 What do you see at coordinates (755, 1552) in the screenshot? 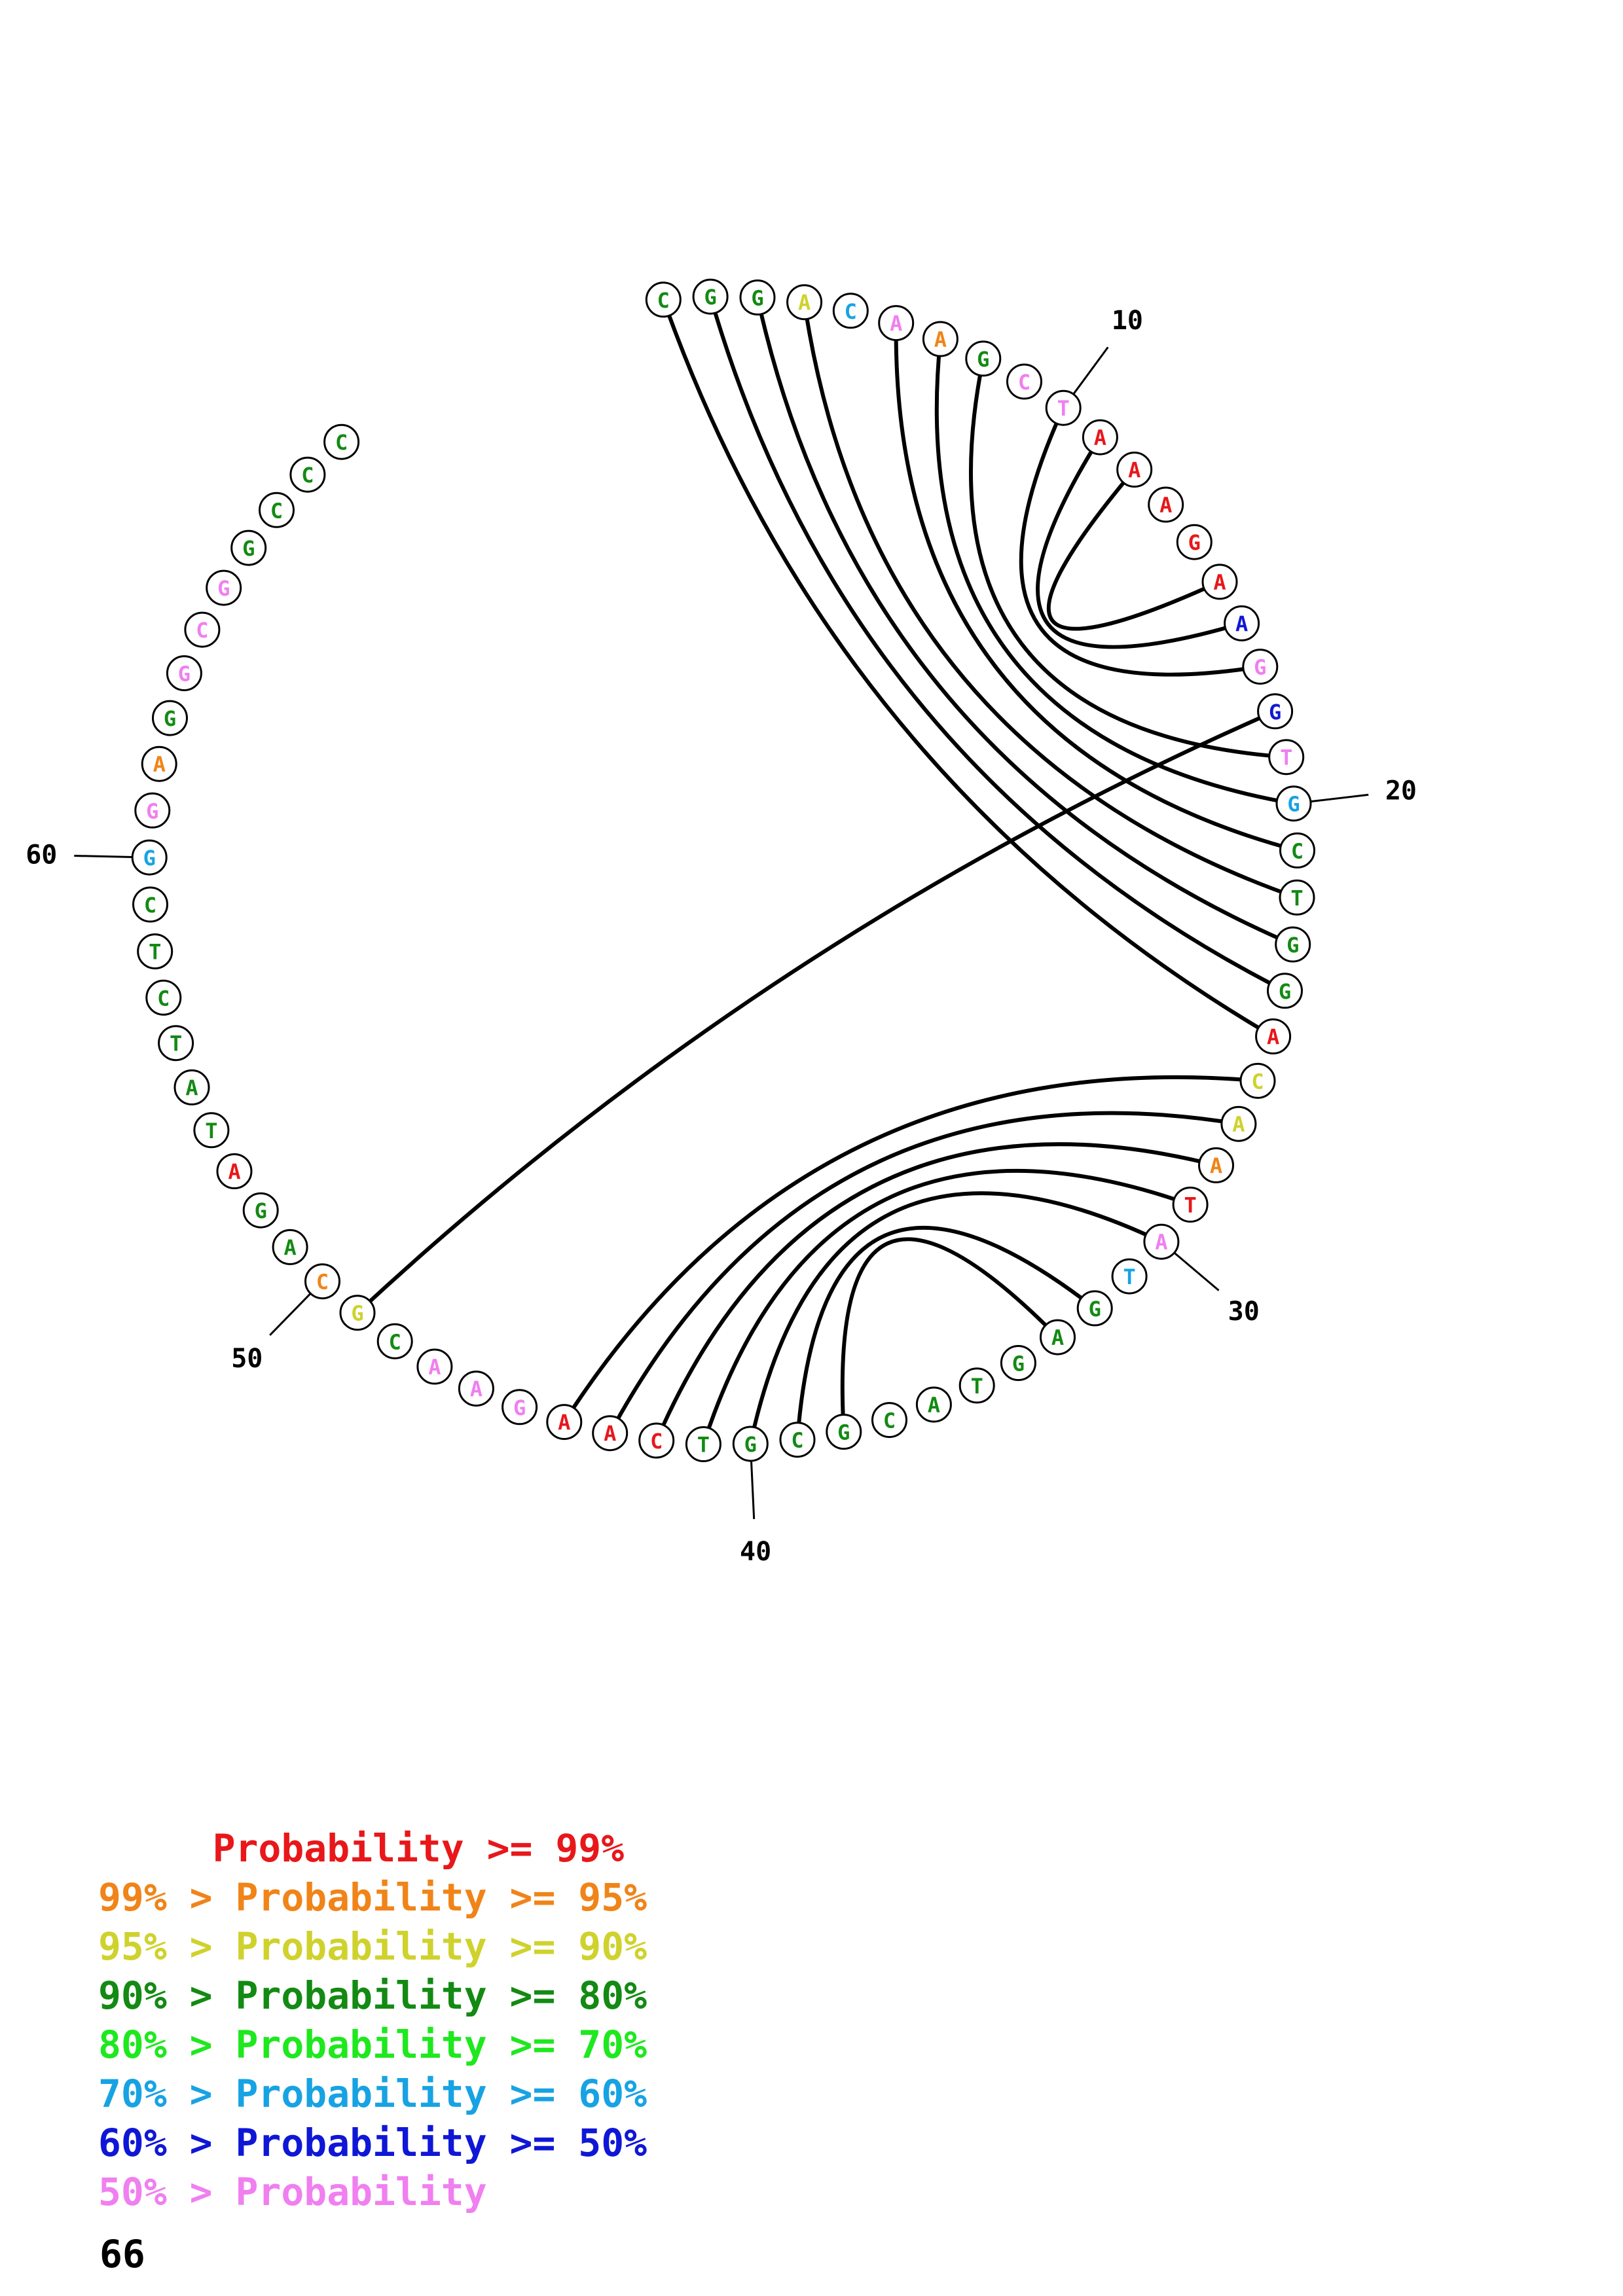
I see `position-label: 40` at bounding box center [755, 1552].